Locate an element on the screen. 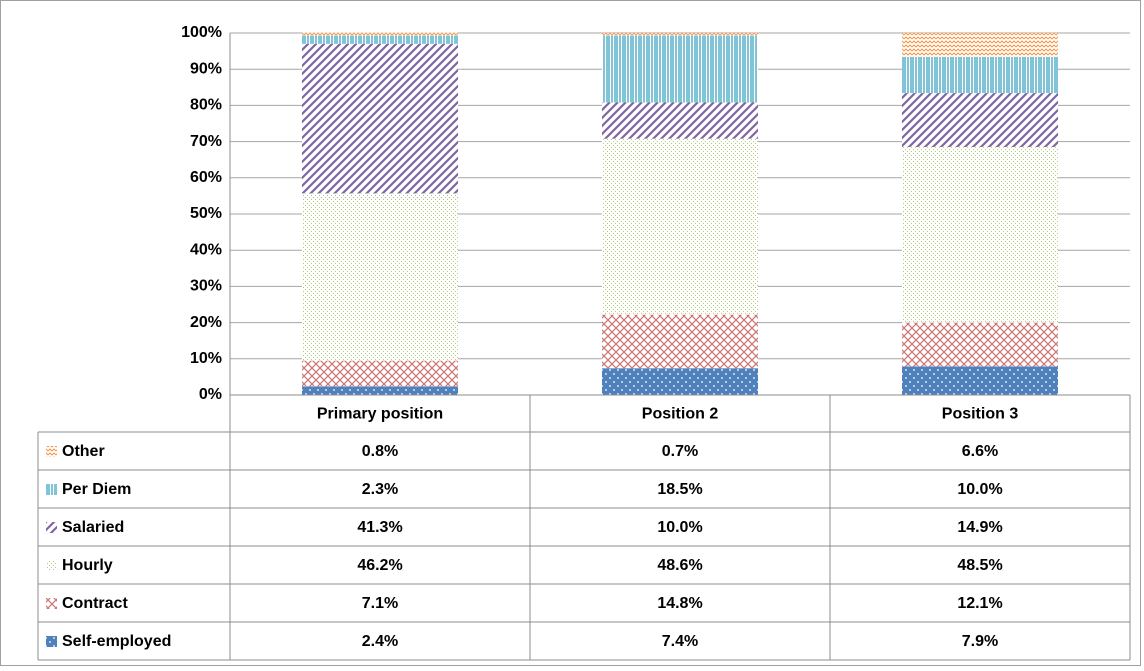  table-value: 7.4% is located at coordinates (680, 641).